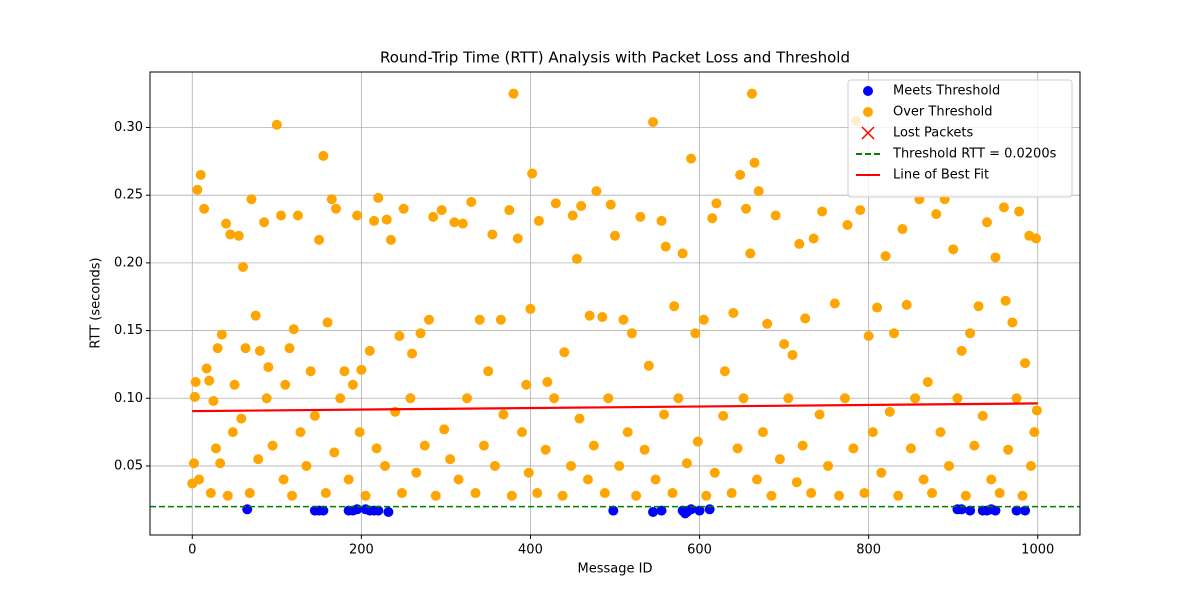 The image size is (1200, 600). I want to click on y-tick-label: 0.15, so click(128, 330).